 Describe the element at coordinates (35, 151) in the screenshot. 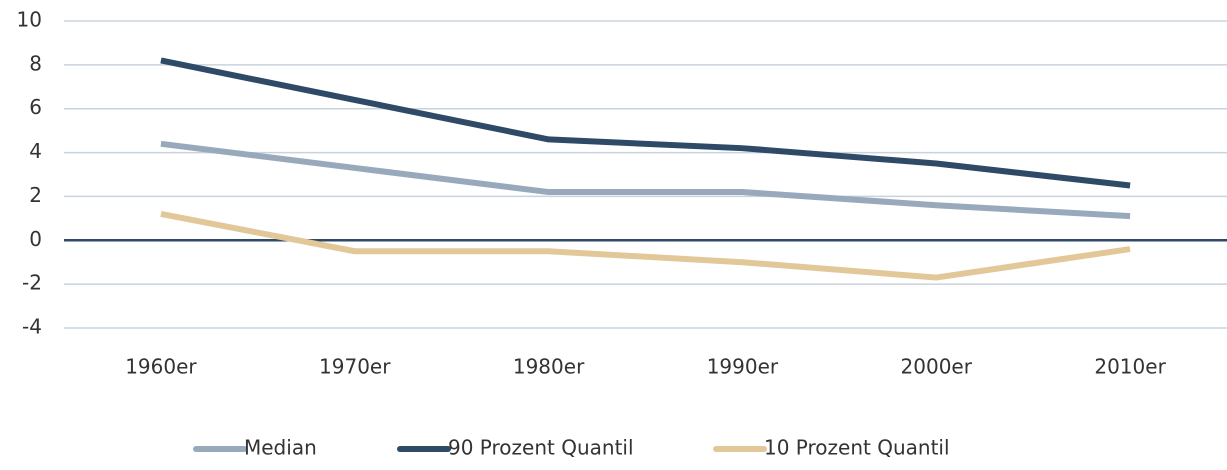

I see `y-tick-label: 4` at that location.